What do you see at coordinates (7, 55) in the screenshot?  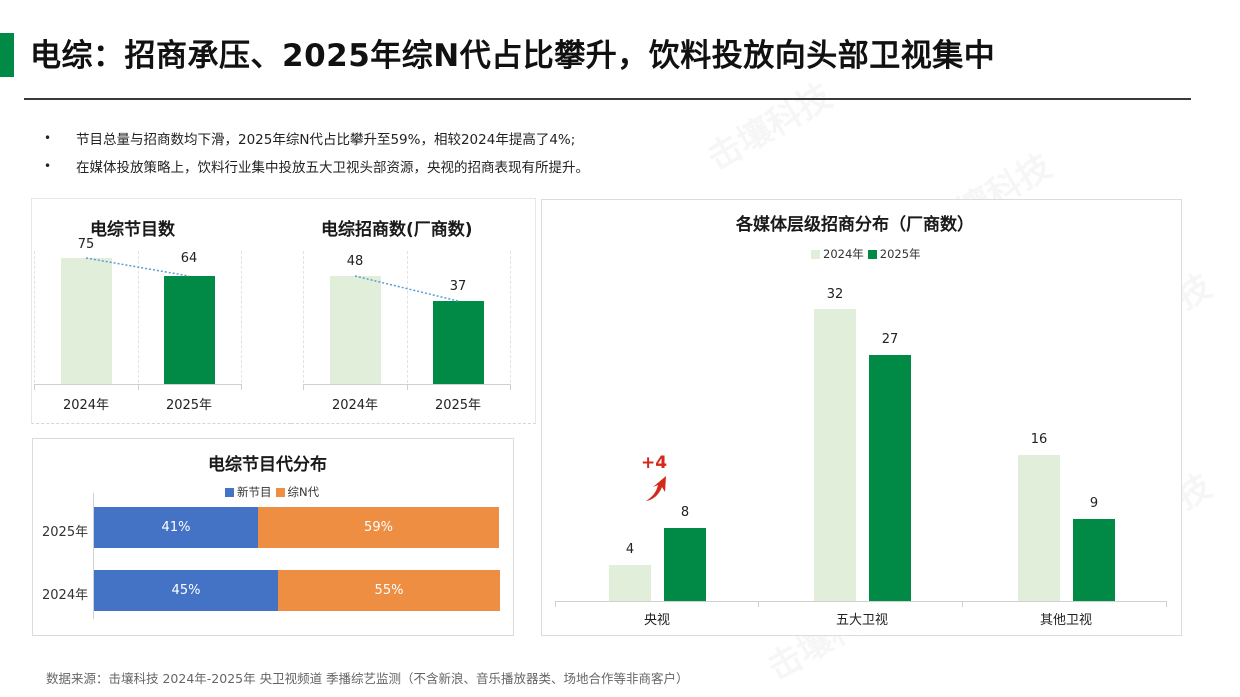 I see `title-accent-bar` at bounding box center [7, 55].